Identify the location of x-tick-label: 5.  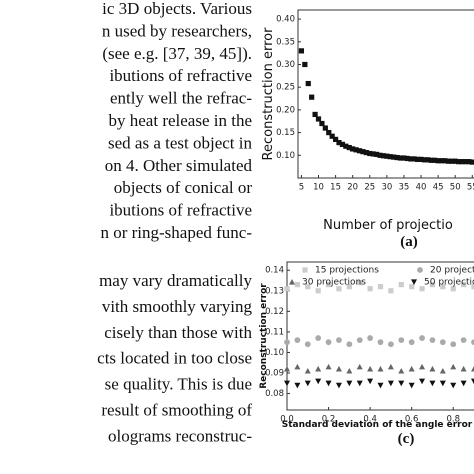
(301, 188).